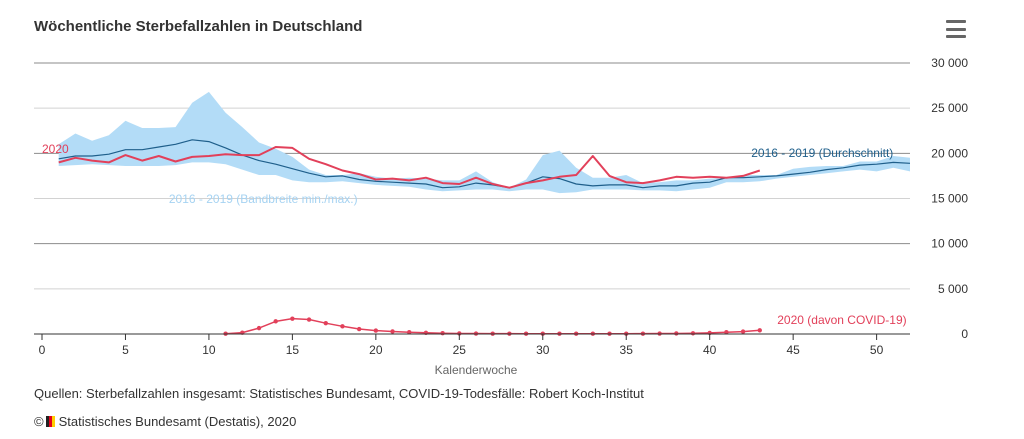  I want to click on x-axis-label: Kalenderwoche, so click(476, 370).